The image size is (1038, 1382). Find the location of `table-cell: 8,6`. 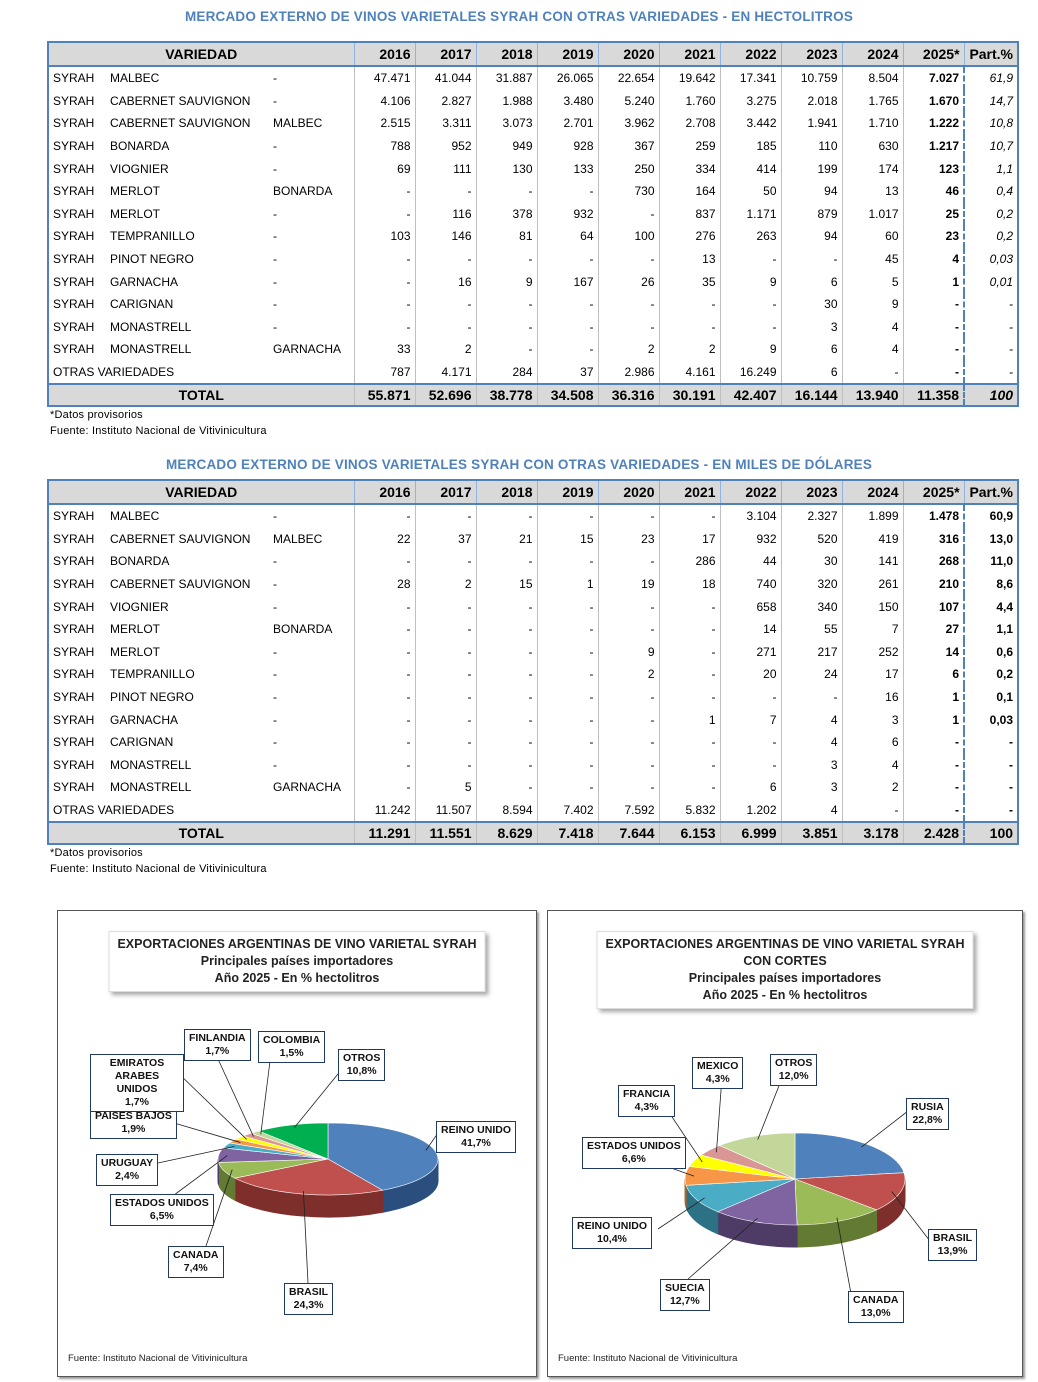

table-cell: 8,6 is located at coordinates (992, 584).